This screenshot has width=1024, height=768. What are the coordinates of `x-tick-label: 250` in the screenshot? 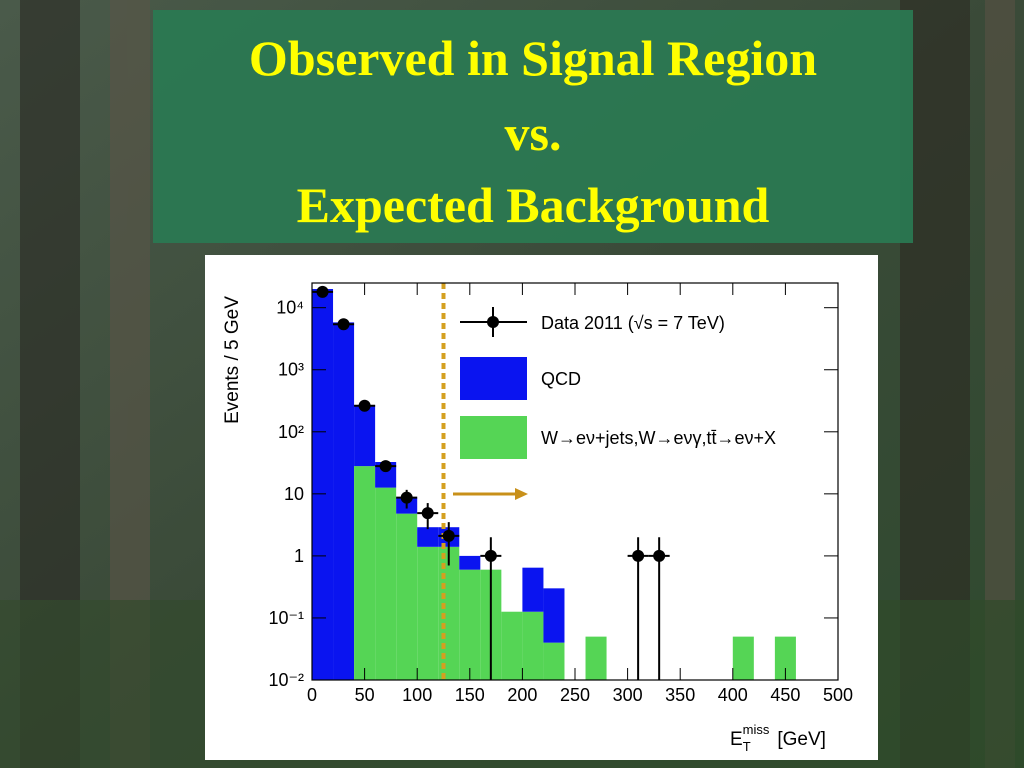 It's located at (575, 695).